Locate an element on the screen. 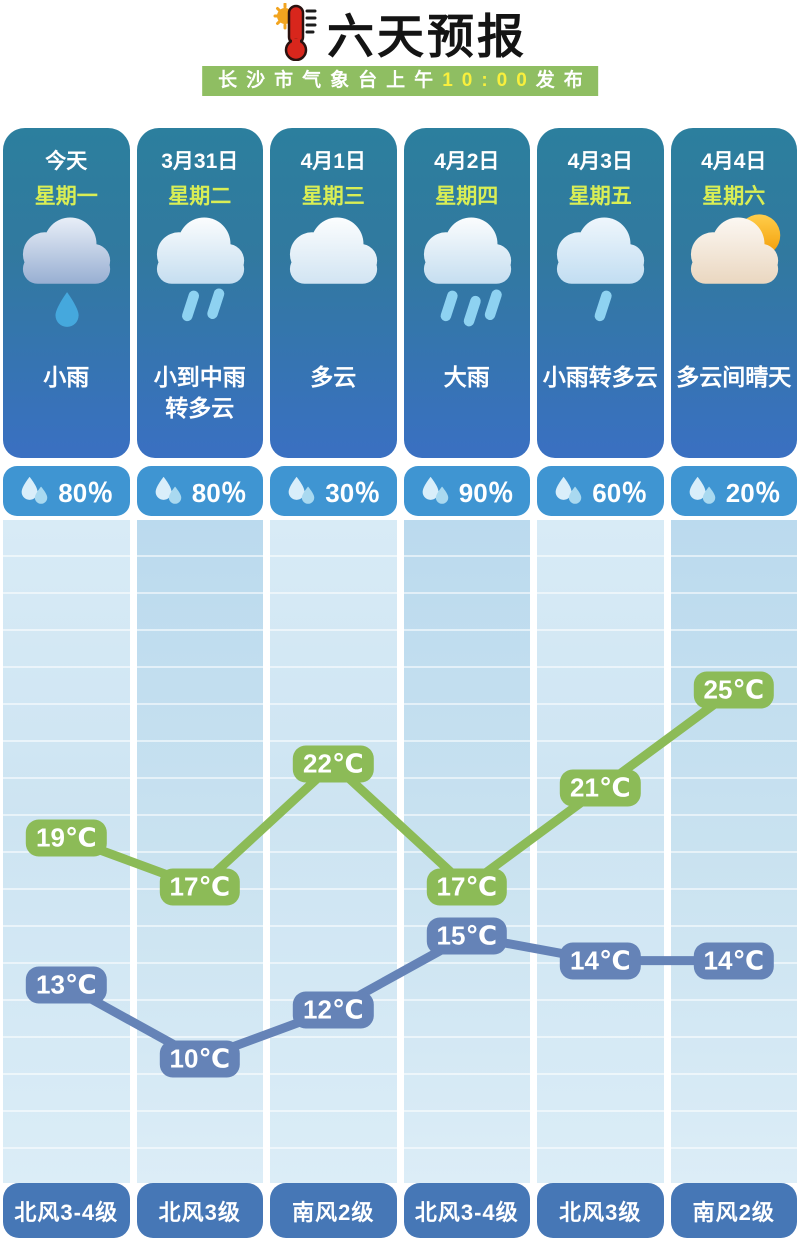  high-temp-label: 21℃ is located at coordinates (600, 788).